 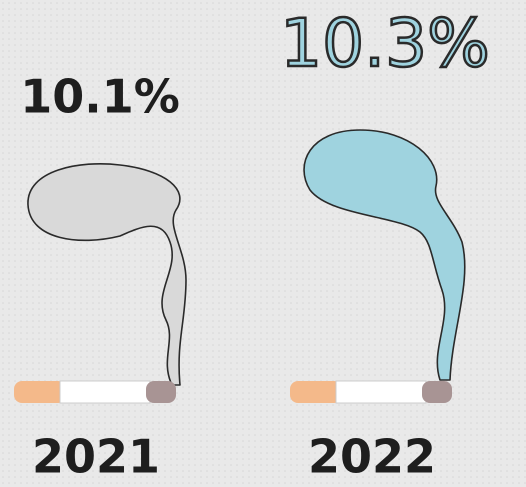 What do you see at coordinates (372, 457) in the screenshot?
I see `year-label: 2022` at bounding box center [372, 457].